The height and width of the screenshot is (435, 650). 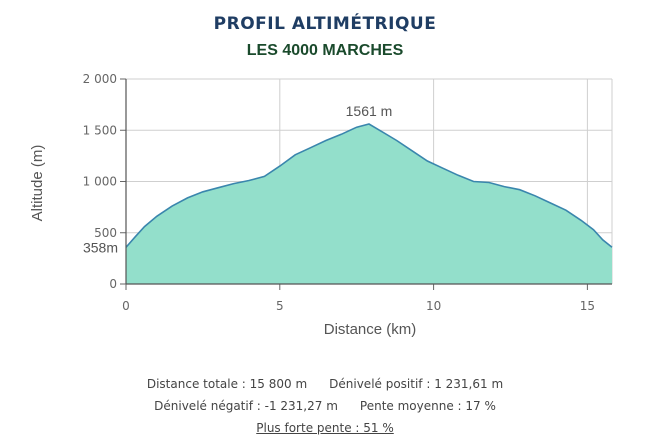 What do you see at coordinates (100, 130) in the screenshot?
I see `y-tick-label: 1 500` at bounding box center [100, 130].